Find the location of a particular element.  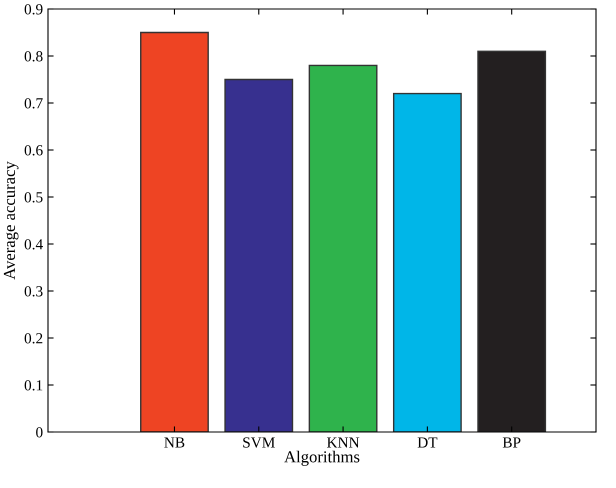

y-tick-label: 0.7 is located at coordinates (33, 103).